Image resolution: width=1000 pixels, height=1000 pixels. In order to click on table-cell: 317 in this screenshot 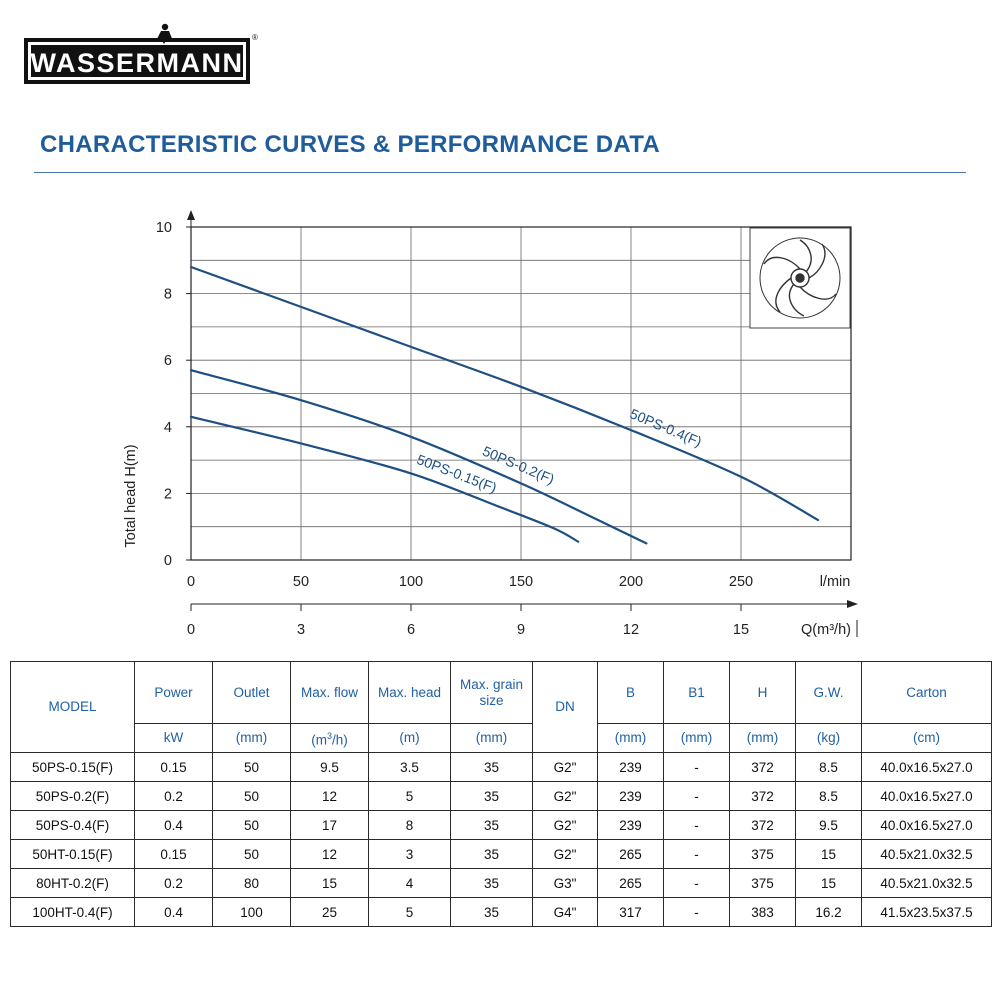, I will do `click(630, 912)`.